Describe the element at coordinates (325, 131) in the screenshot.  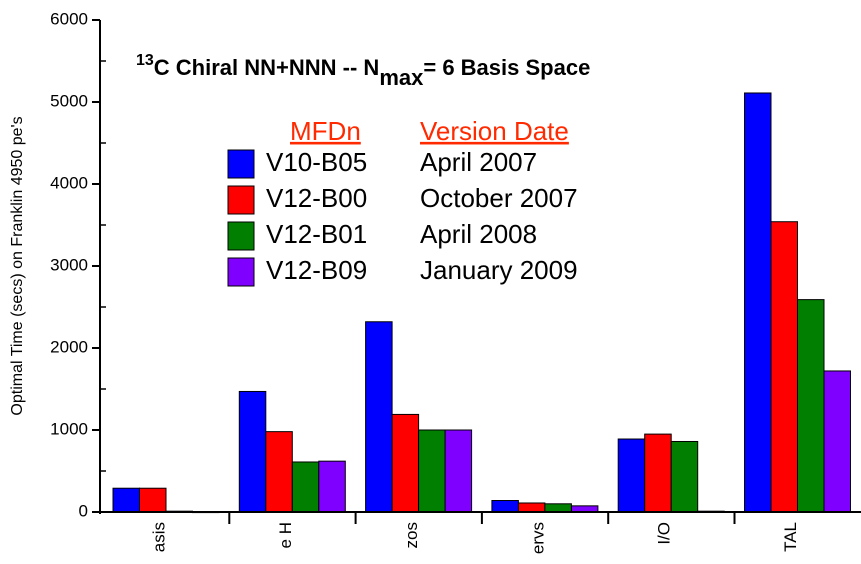
I see `legend-header: MFDn` at that location.